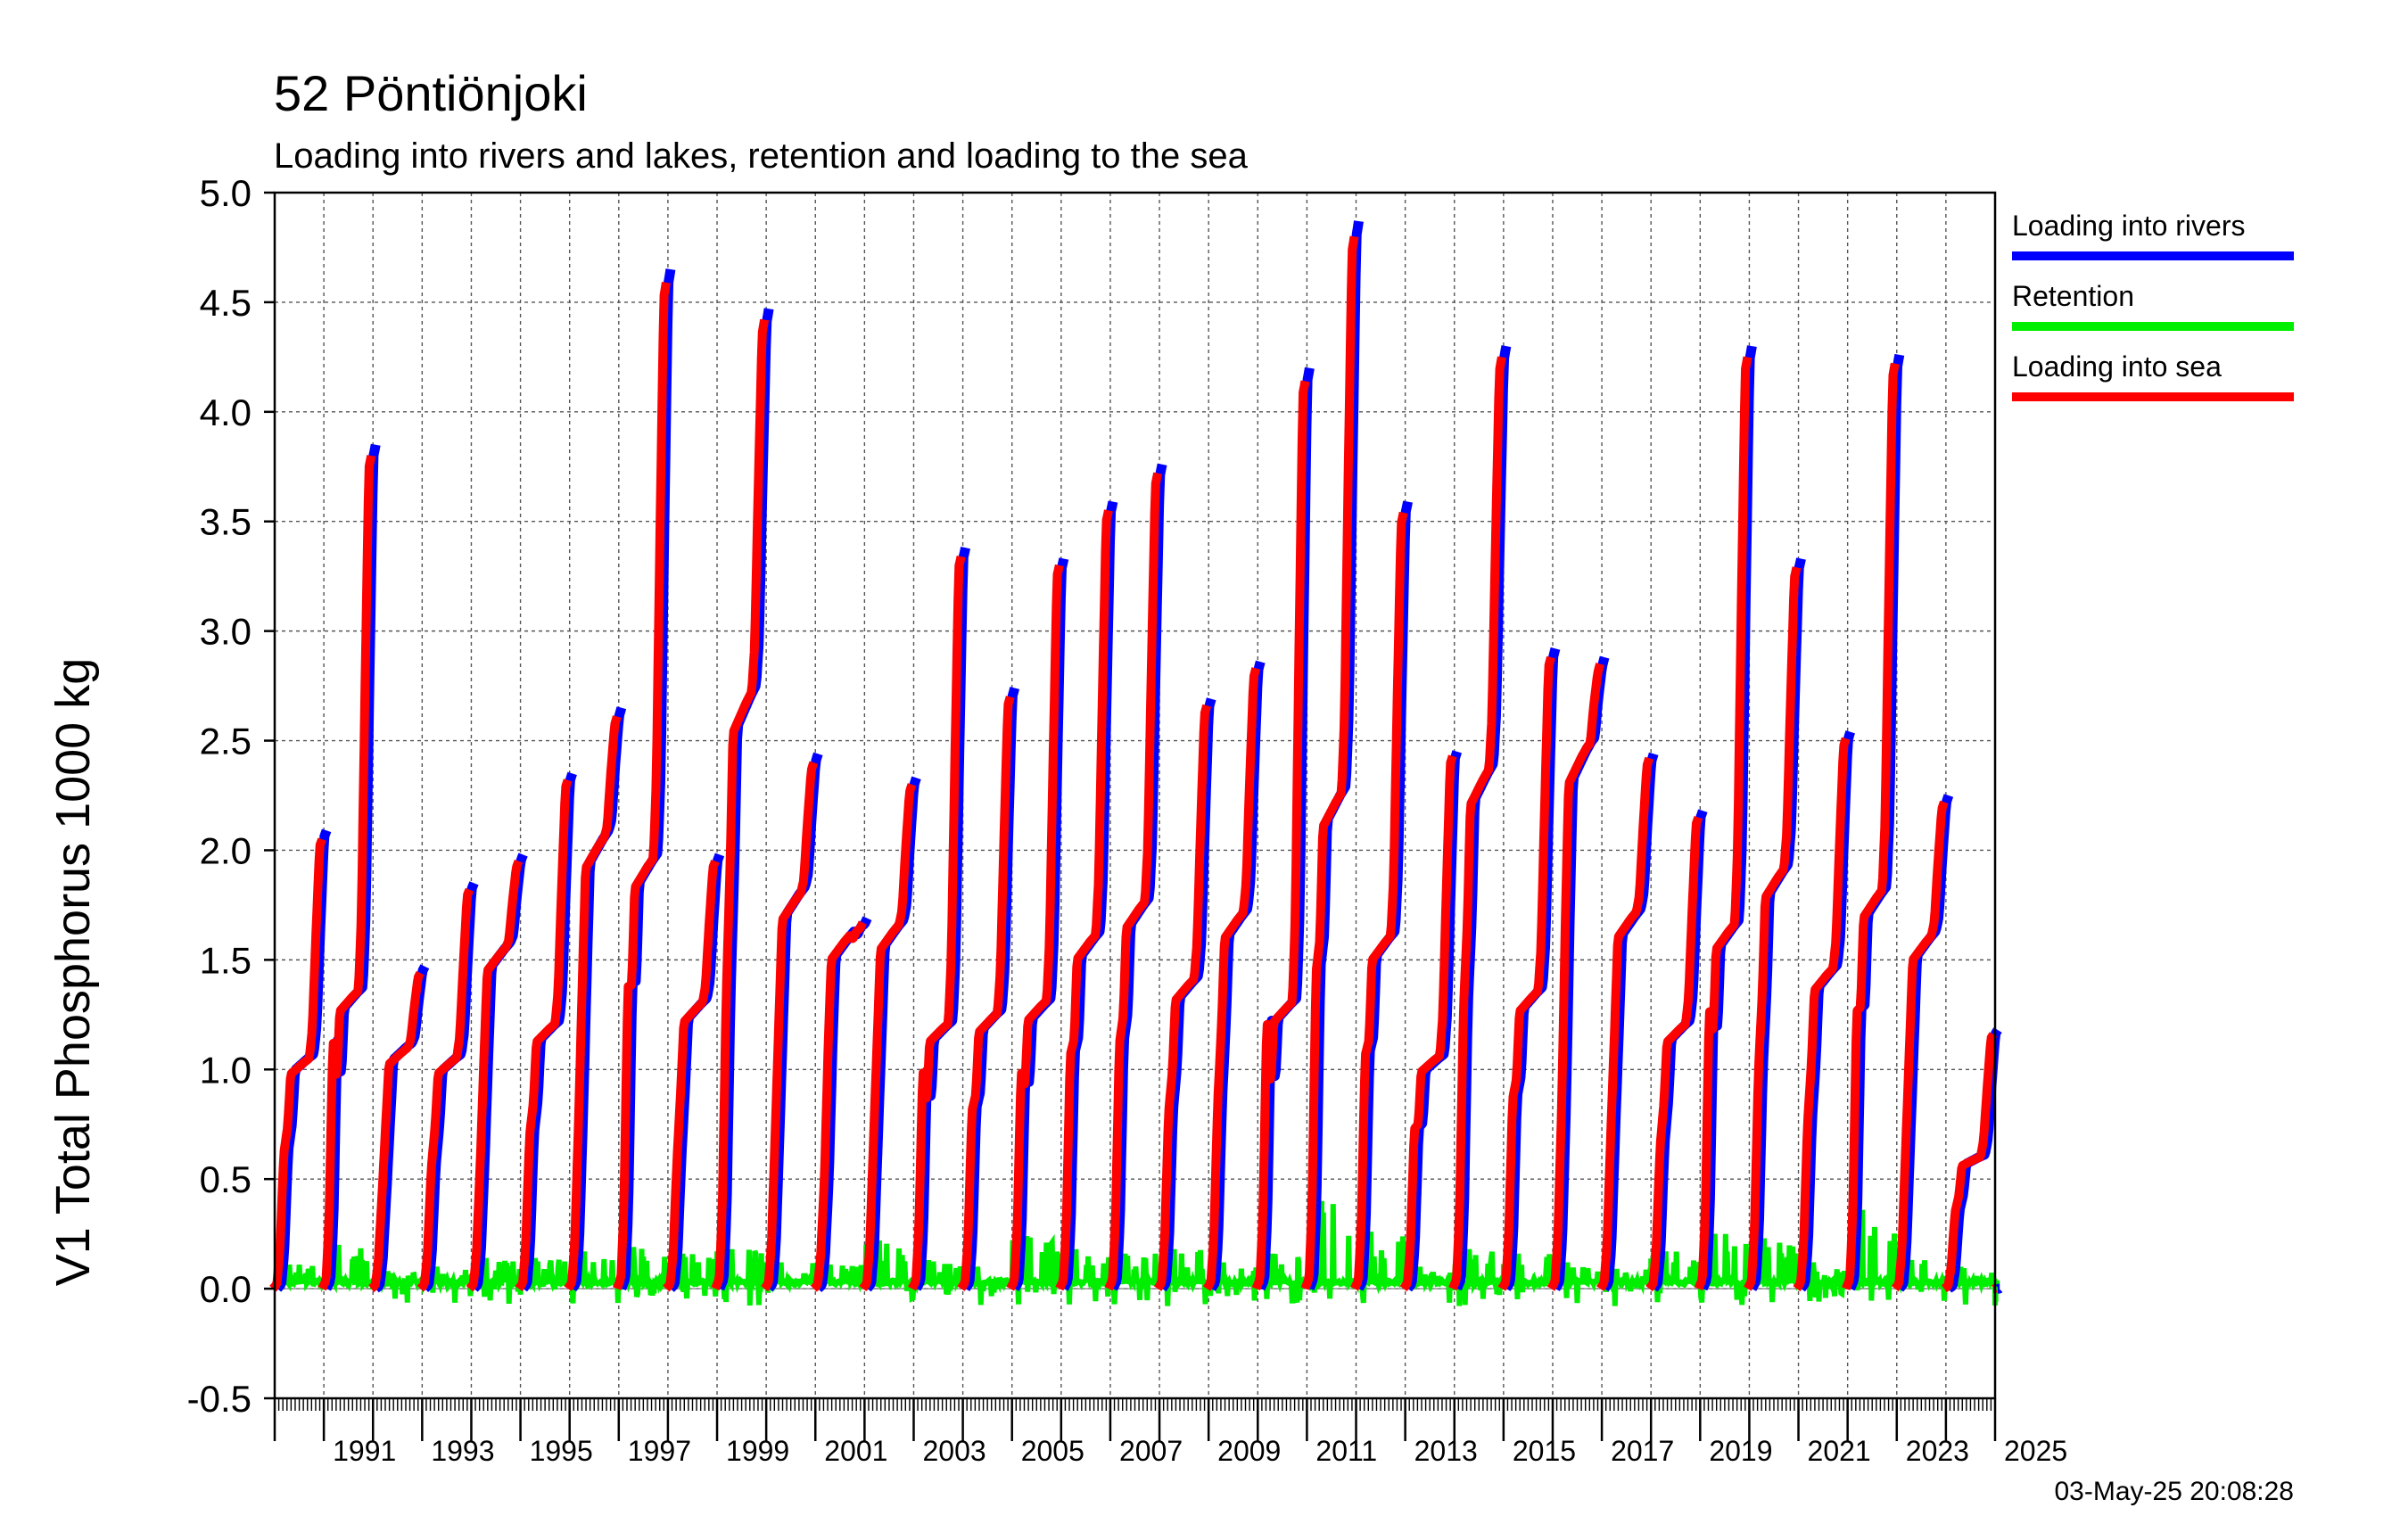  I want to click on y-tick-label: 3.5, so click(226, 522).